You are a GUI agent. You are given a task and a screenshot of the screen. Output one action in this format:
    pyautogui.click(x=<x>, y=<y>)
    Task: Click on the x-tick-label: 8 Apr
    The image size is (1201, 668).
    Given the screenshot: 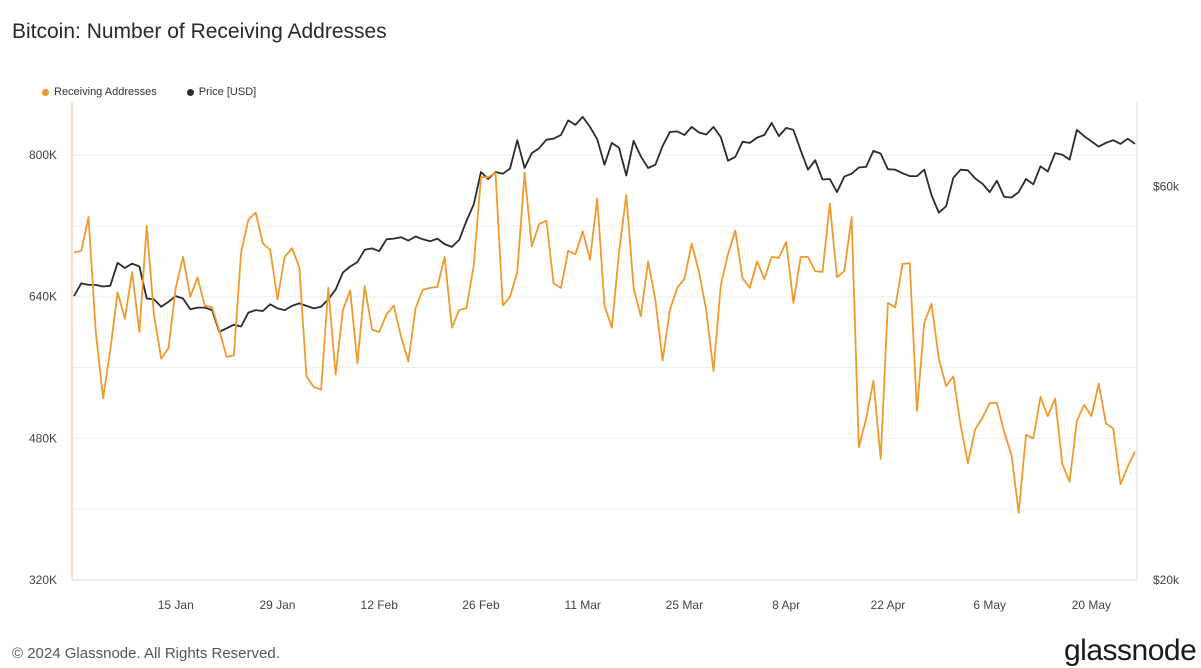 What is the action you would take?
    pyautogui.click(x=786, y=605)
    